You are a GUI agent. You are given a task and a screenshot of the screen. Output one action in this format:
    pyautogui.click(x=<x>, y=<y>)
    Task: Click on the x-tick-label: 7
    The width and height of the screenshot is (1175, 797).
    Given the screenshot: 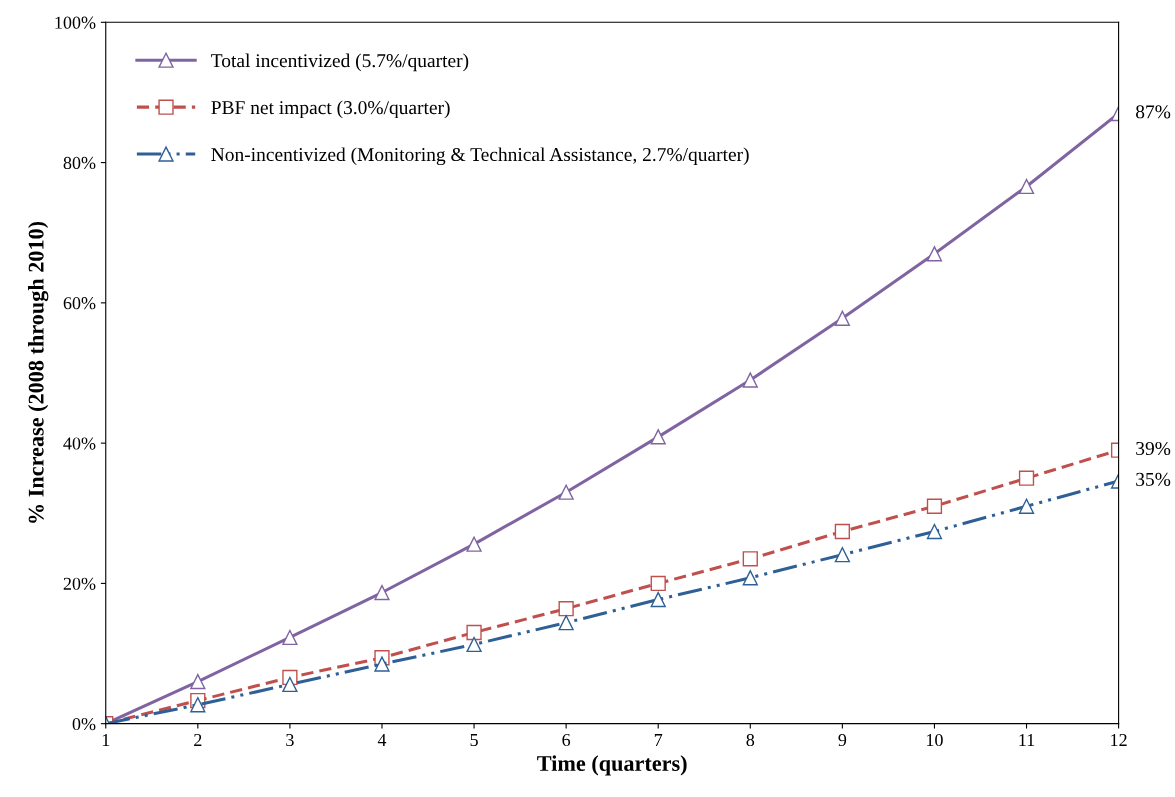 What is the action you would take?
    pyautogui.click(x=658, y=740)
    